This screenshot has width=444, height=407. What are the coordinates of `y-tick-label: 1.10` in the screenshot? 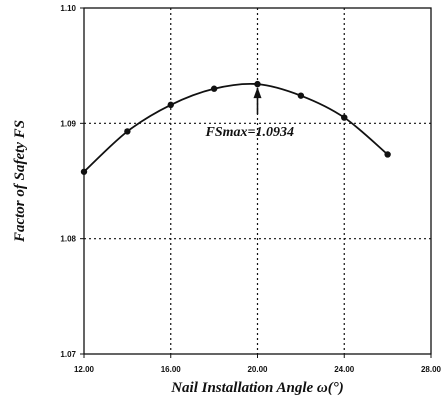 It's located at (68, 8).